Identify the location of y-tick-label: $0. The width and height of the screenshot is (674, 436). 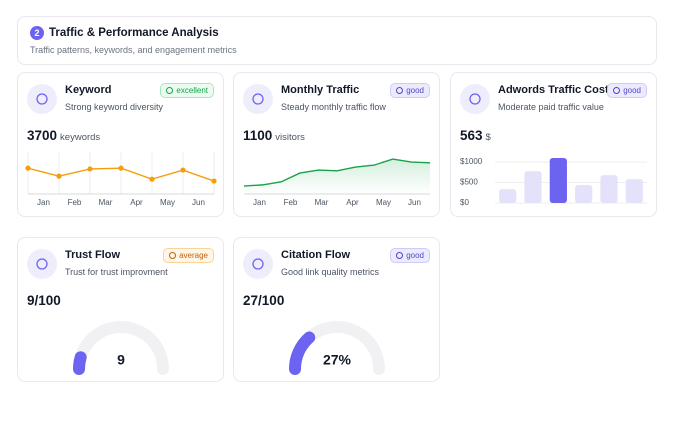
(464, 202).